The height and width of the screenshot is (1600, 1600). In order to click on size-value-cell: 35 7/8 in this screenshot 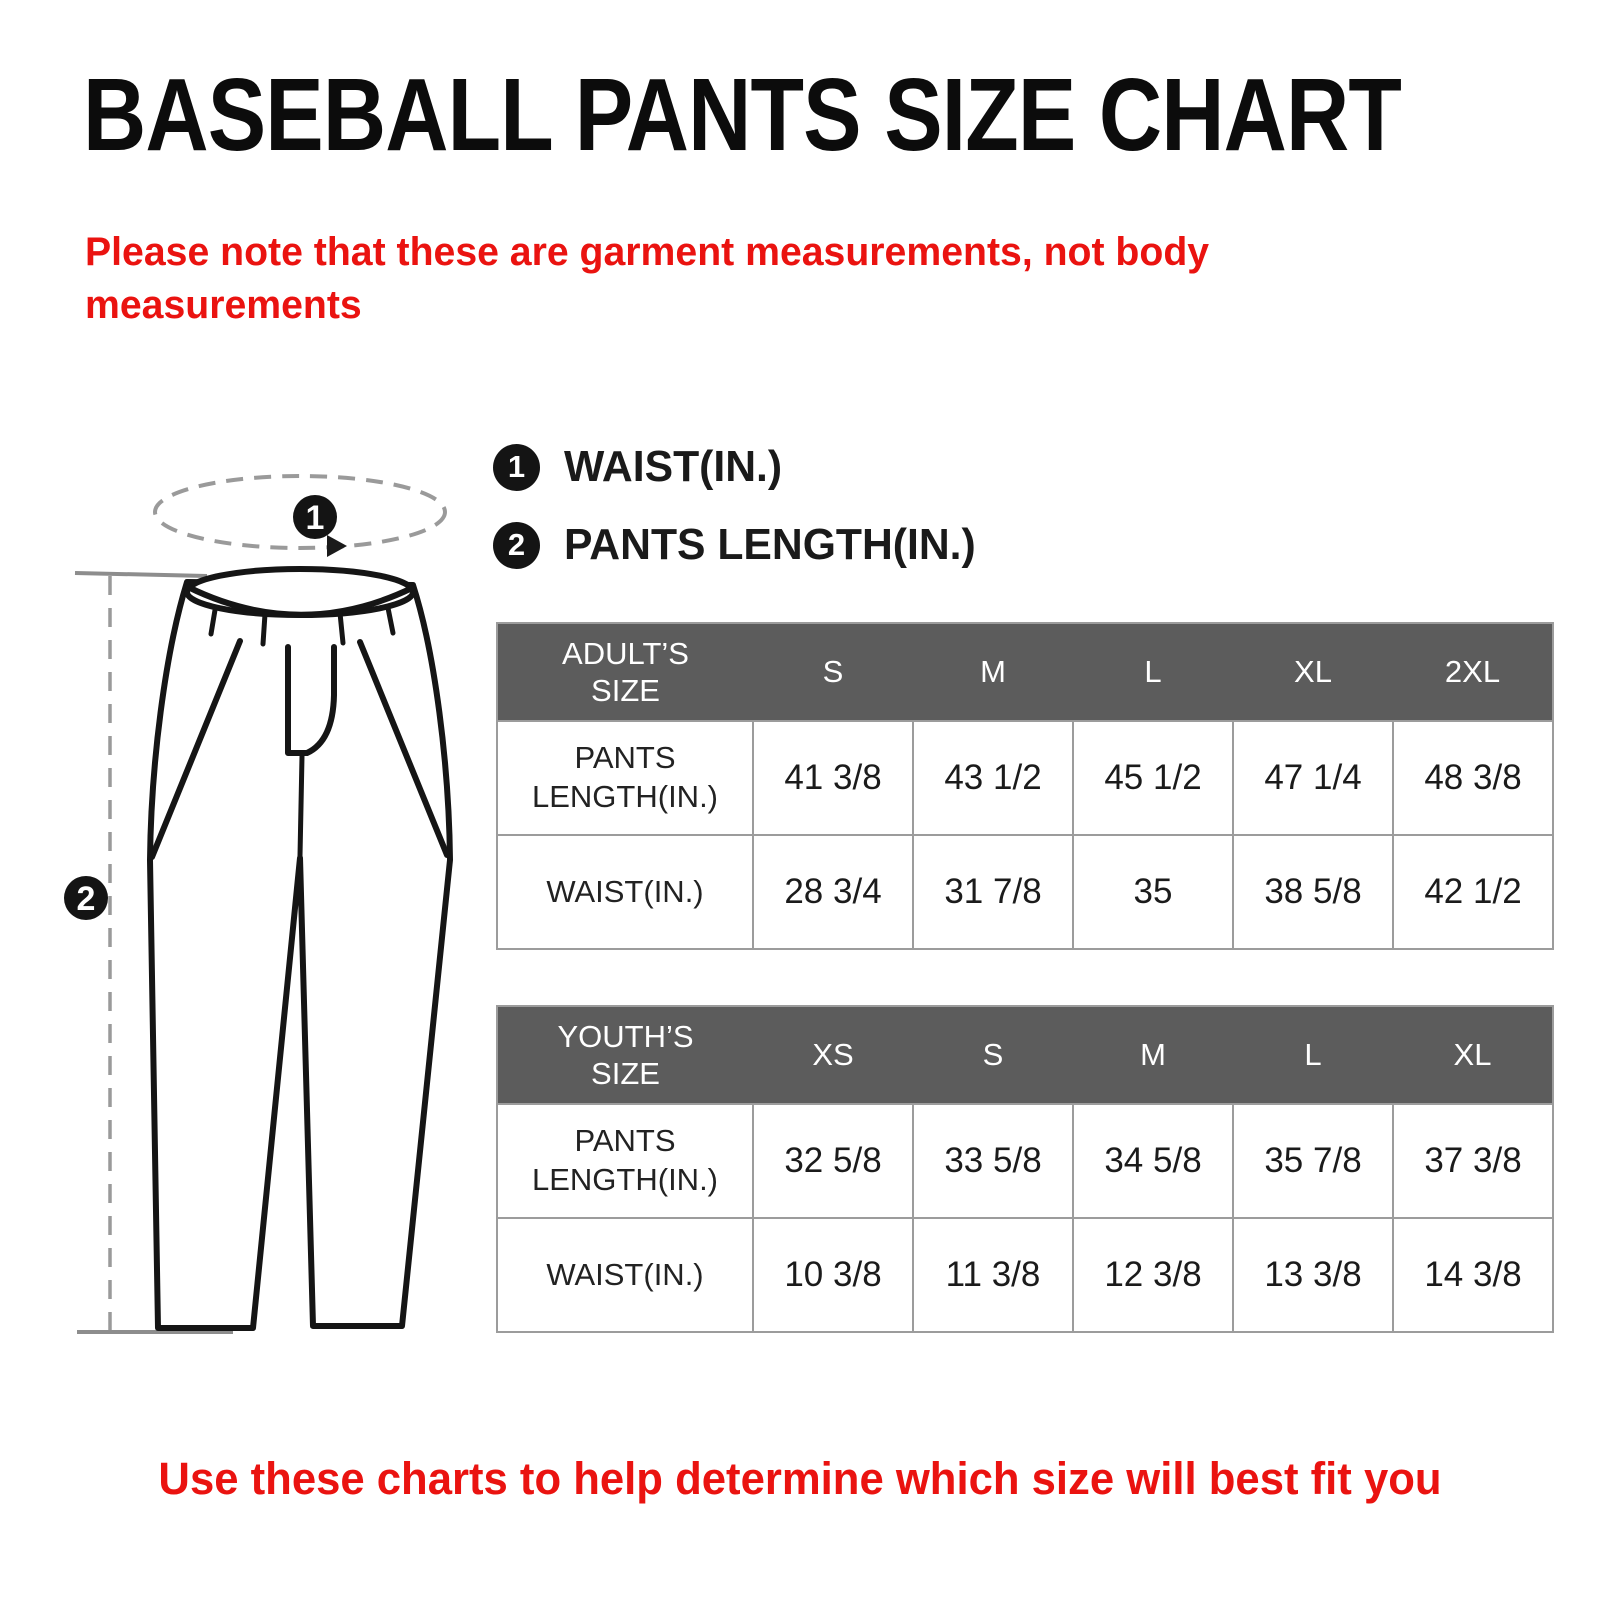, I will do `click(1313, 1161)`.